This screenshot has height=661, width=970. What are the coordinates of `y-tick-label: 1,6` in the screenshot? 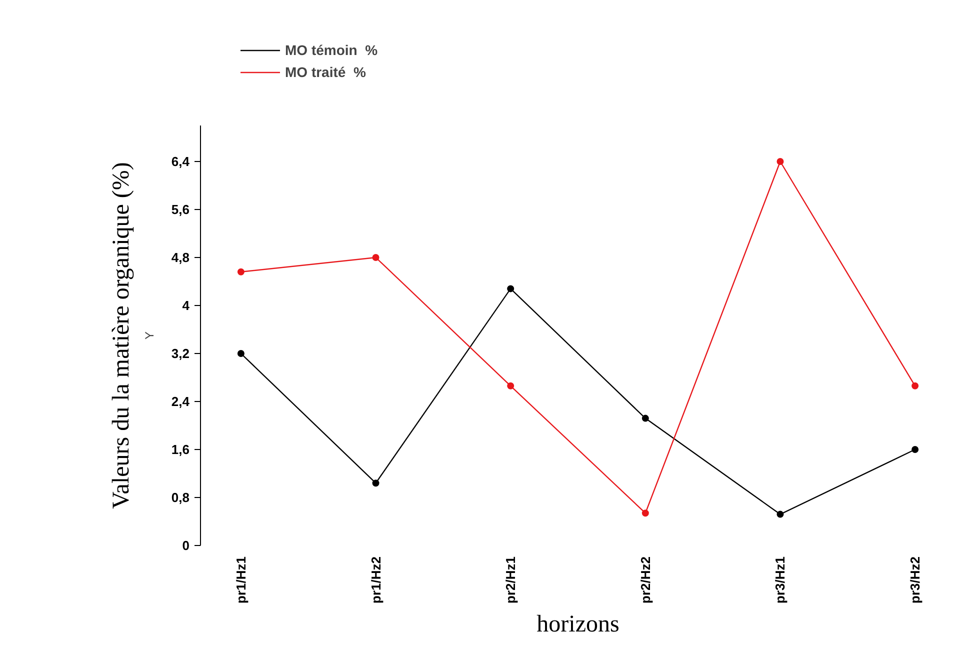 It's located at (180, 449).